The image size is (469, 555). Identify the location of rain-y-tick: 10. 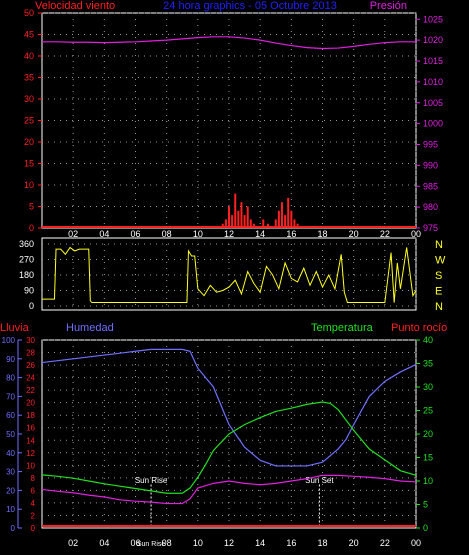
(30, 465).